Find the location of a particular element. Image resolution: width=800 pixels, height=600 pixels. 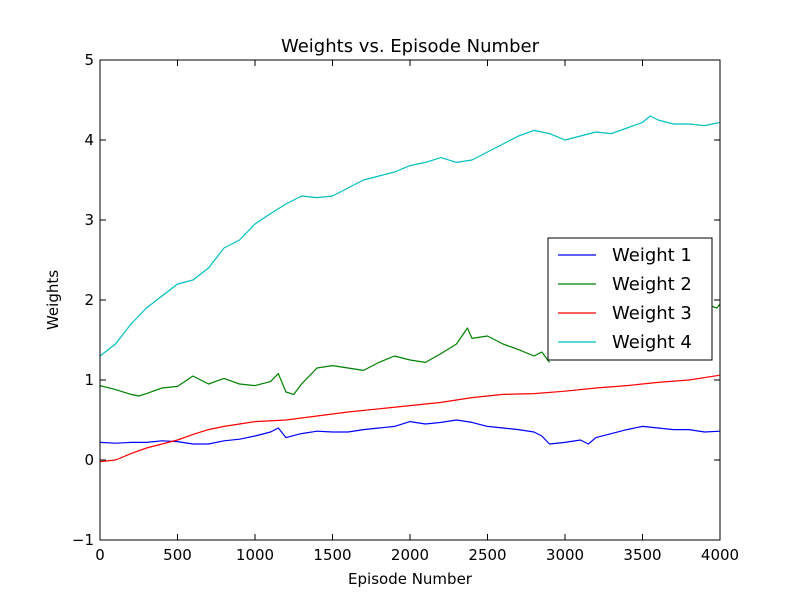

legend-label-weight-2: Weight 2 is located at coordinates (652, 284).